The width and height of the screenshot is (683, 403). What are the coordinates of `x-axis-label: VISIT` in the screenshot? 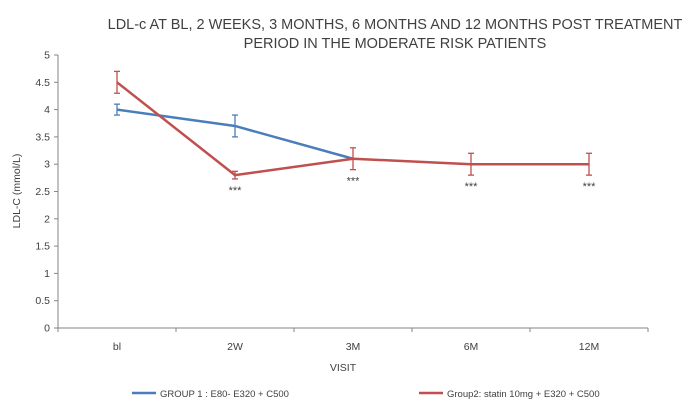 It's located at (343, 368).